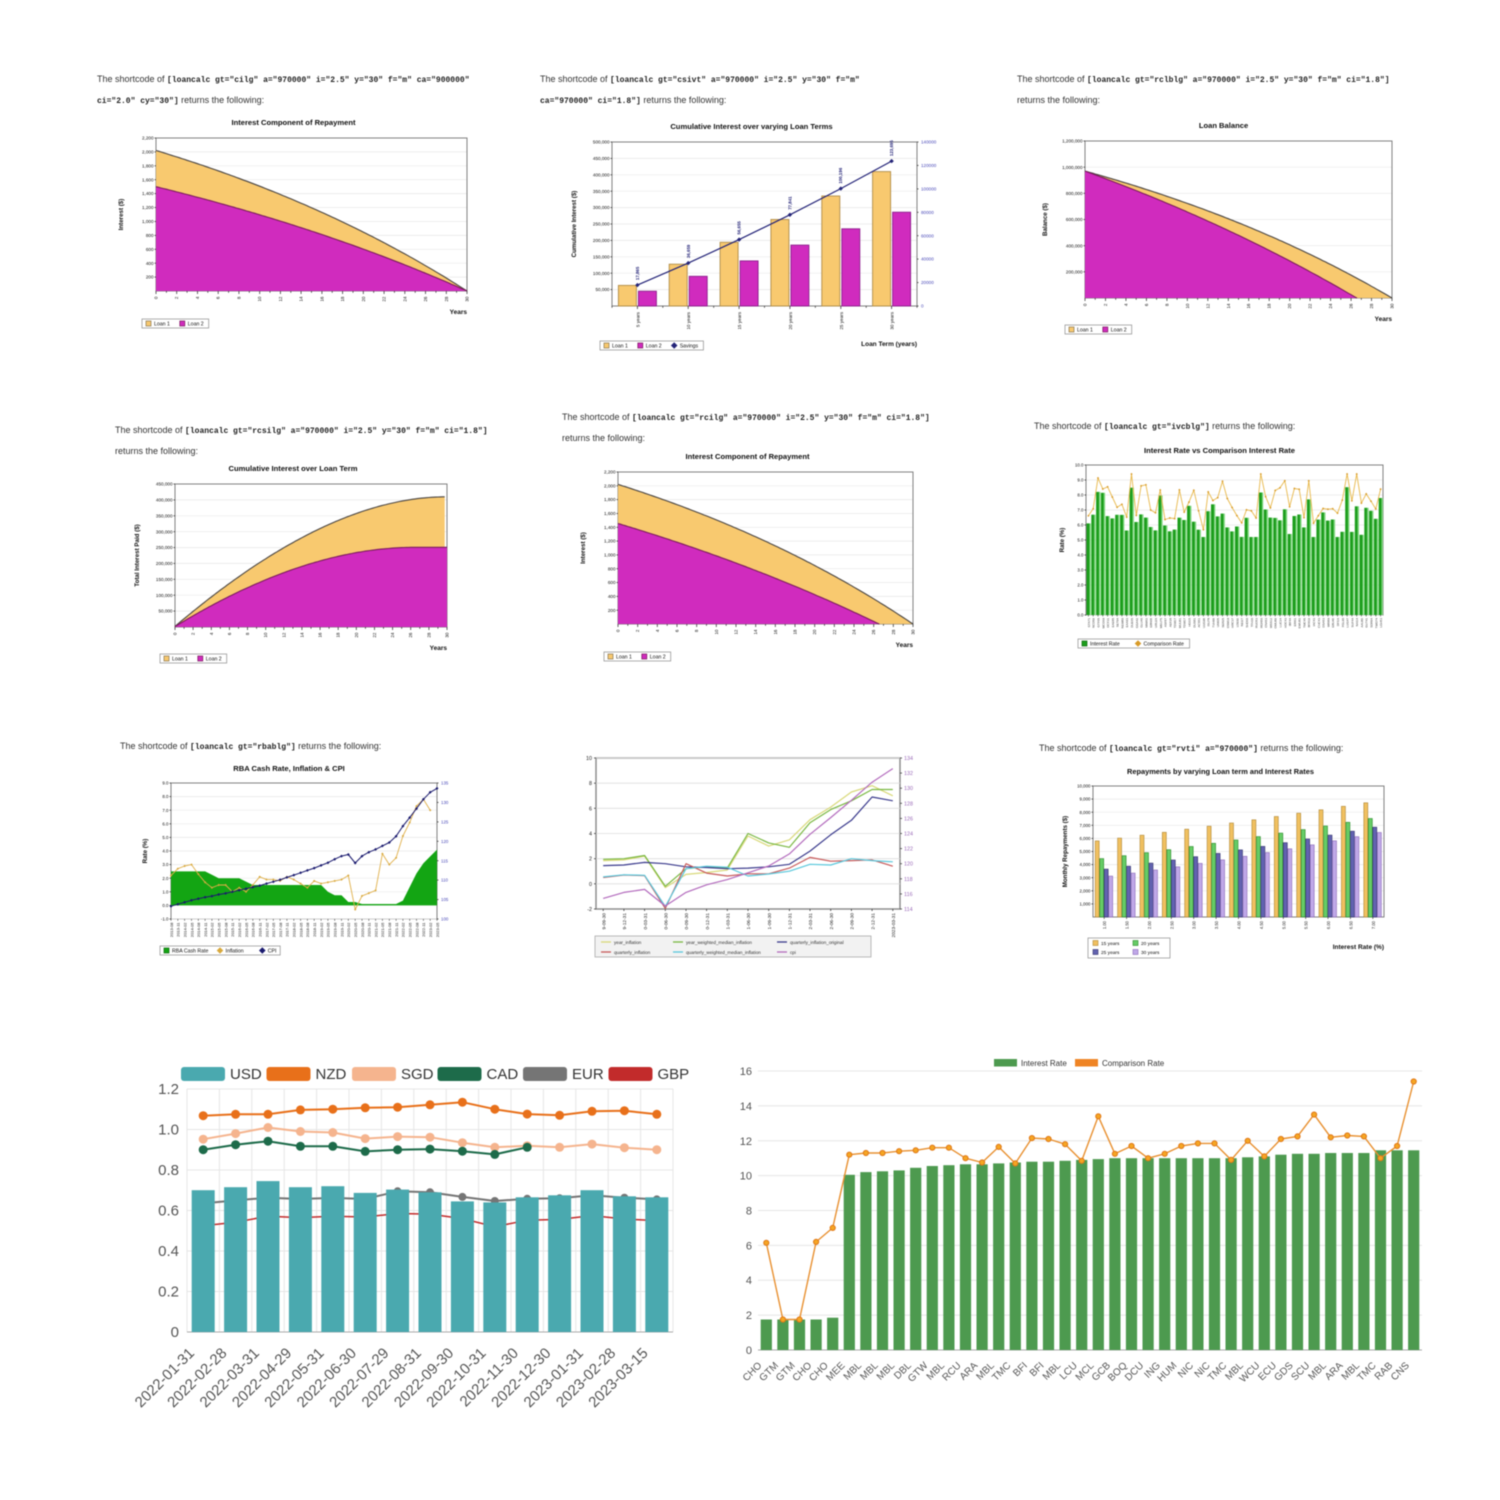 The height and width of the screenshot is (1500, 1500). I want to click on svg-text: 2020-08, so click(362, 929).